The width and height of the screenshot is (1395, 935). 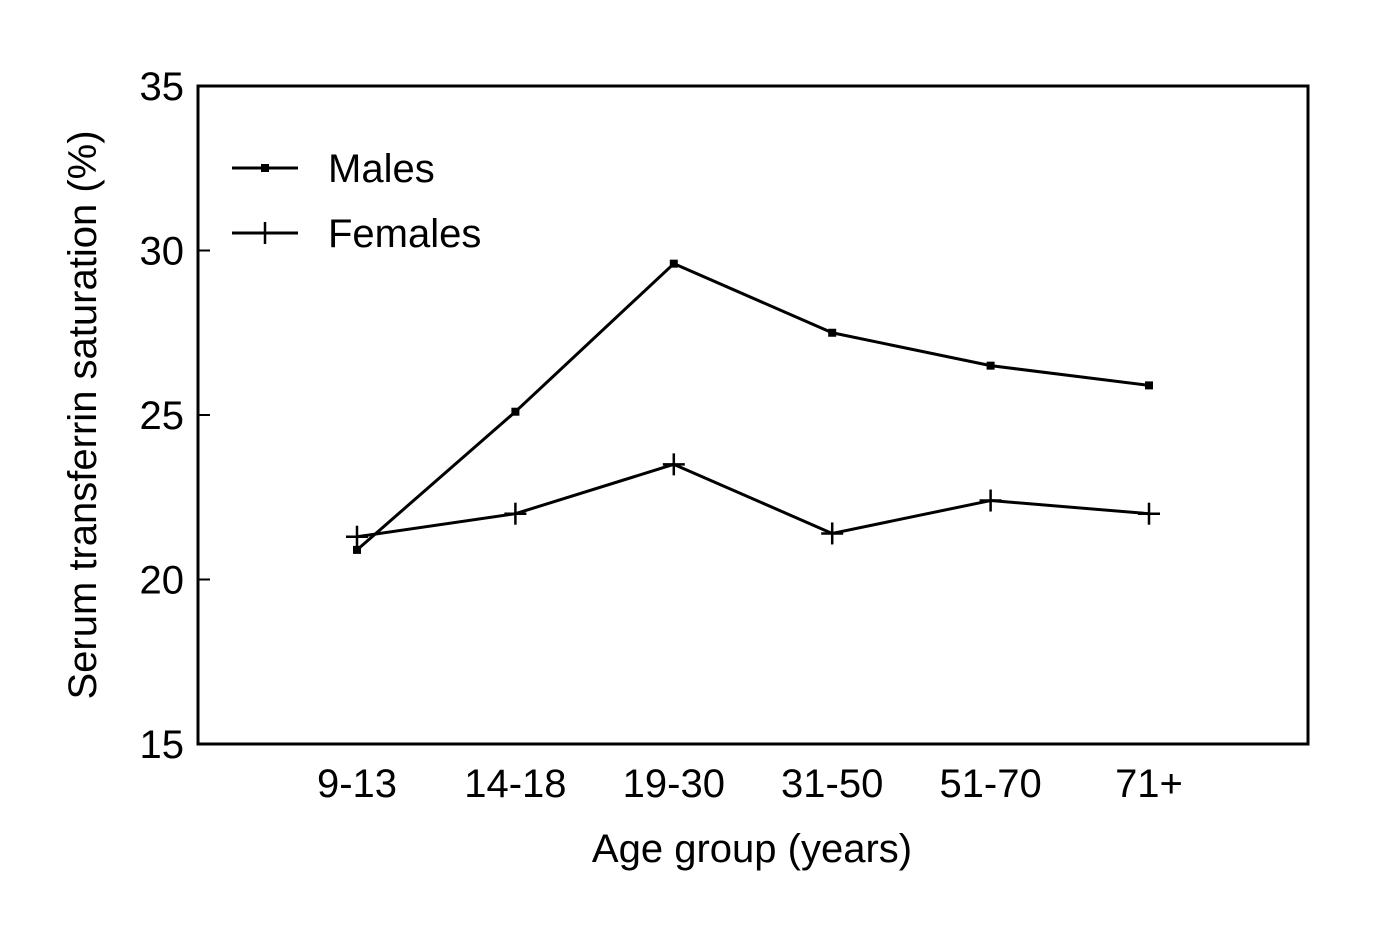 I want to click on y-tick-label: 20, so click(x=162, y=581).